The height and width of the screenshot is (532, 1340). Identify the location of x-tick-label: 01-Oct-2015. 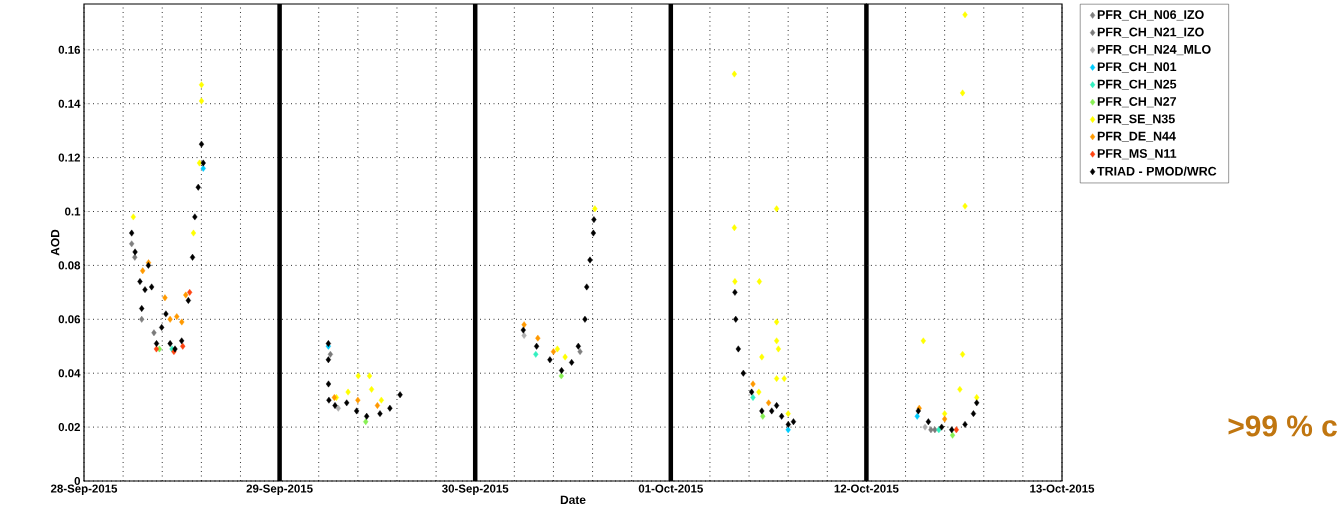
(670, 488).